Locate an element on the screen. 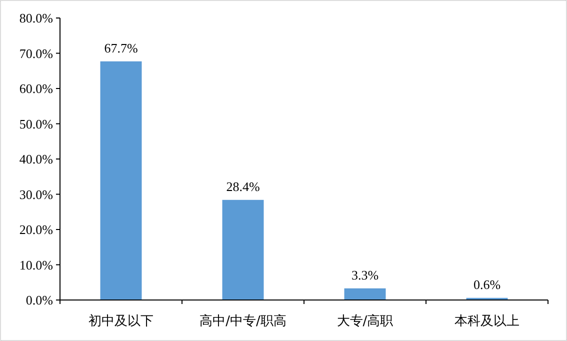 The height and width of the screenshot is (341, 567). xtick: 本科及以上 is located at coordinates (487, 321).